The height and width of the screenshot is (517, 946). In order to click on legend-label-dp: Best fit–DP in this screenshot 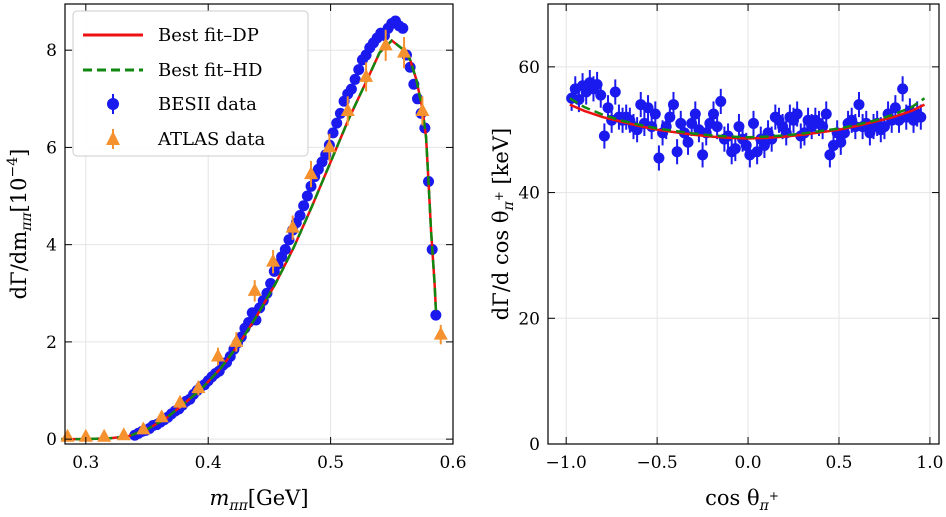, I will do `click(208, 35)`.